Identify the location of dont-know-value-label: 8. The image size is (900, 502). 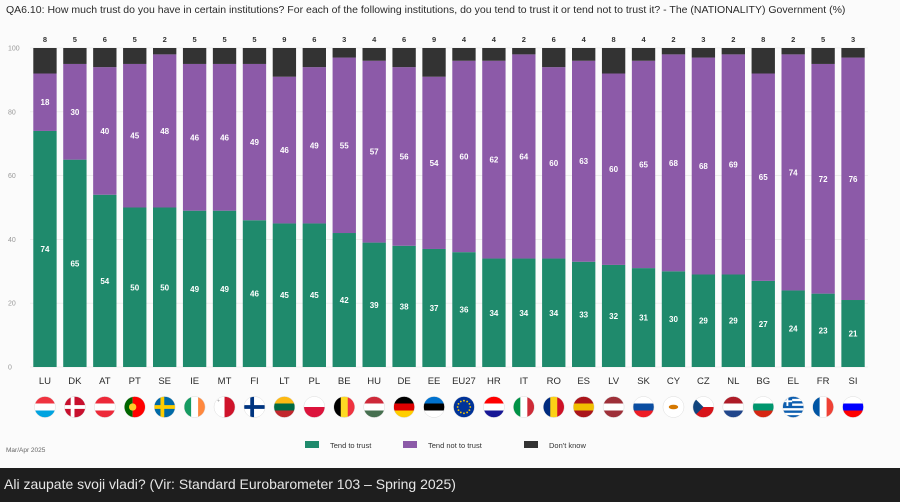
(614, 39).